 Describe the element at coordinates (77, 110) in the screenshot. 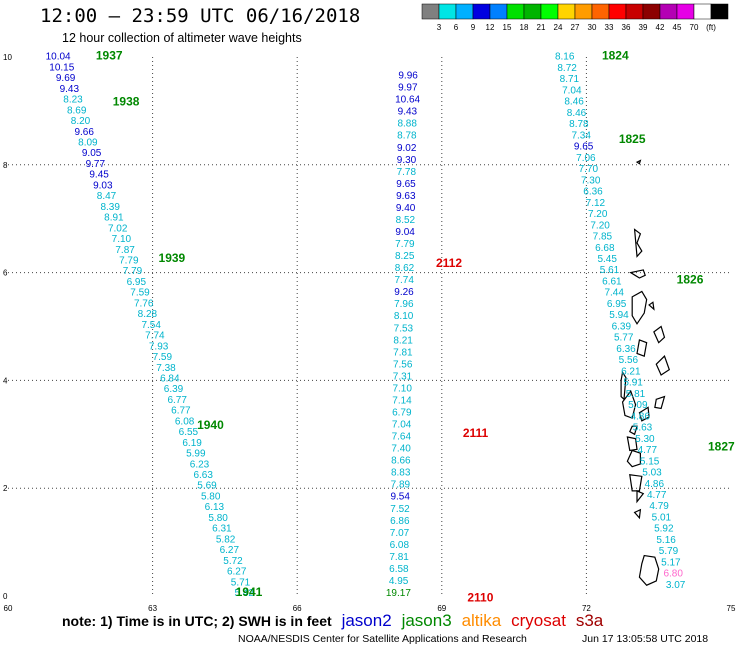

I see `wave-height-label: 8.69` at that location.